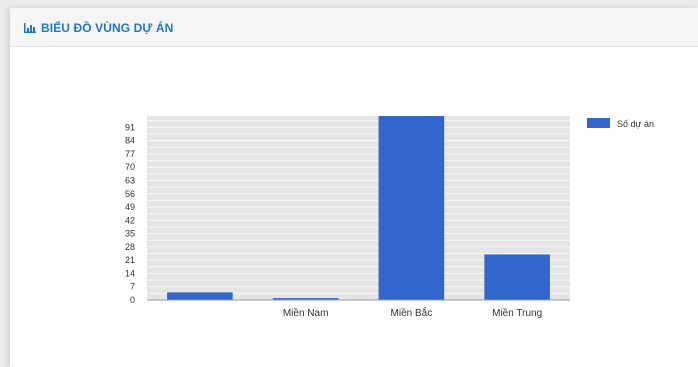 The image size is (698, 367). I want to click on y-tick-label: 63, so click(130, 180).